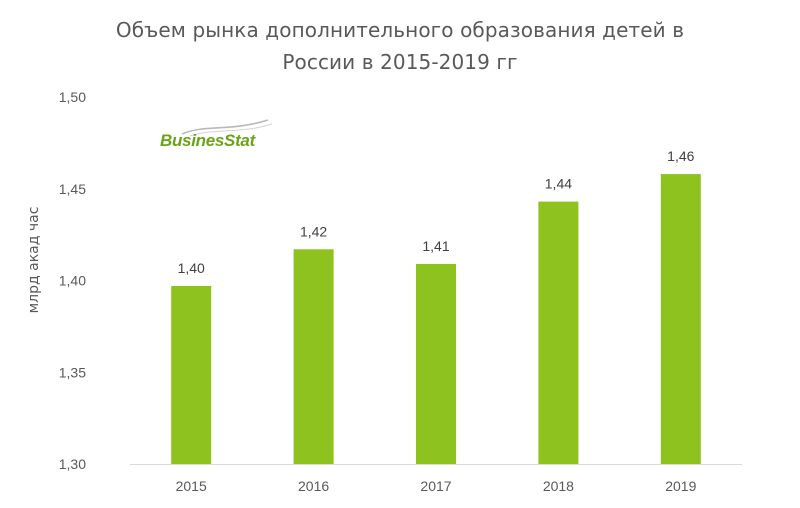  I want to click on x-tick-label-2017: 2017, so click(435, 486).